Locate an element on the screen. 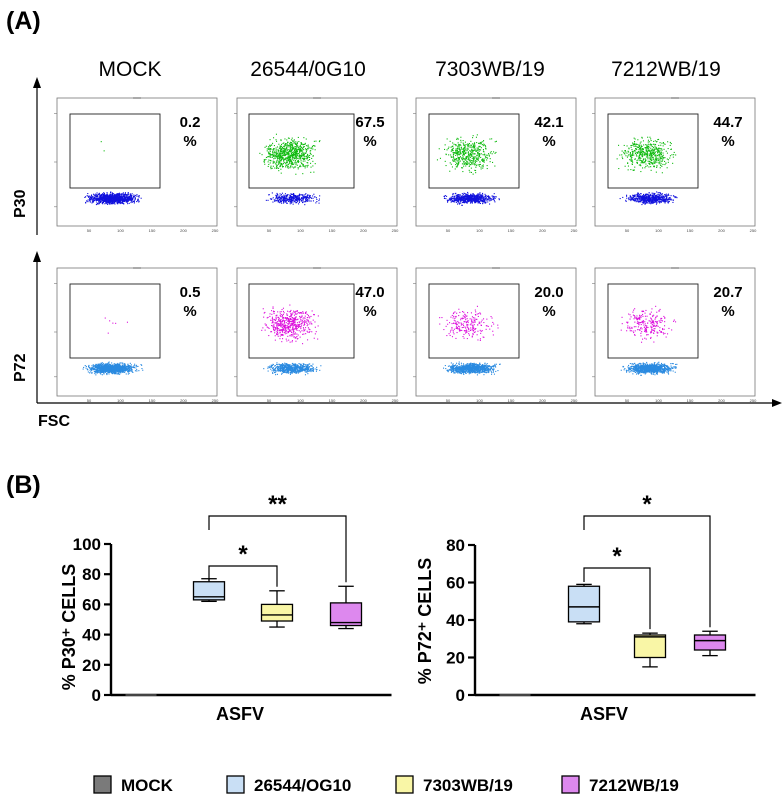  dot-plot-p72-7303: 50 100 150 200 250 20.0% is located at coordinates (495, 335).